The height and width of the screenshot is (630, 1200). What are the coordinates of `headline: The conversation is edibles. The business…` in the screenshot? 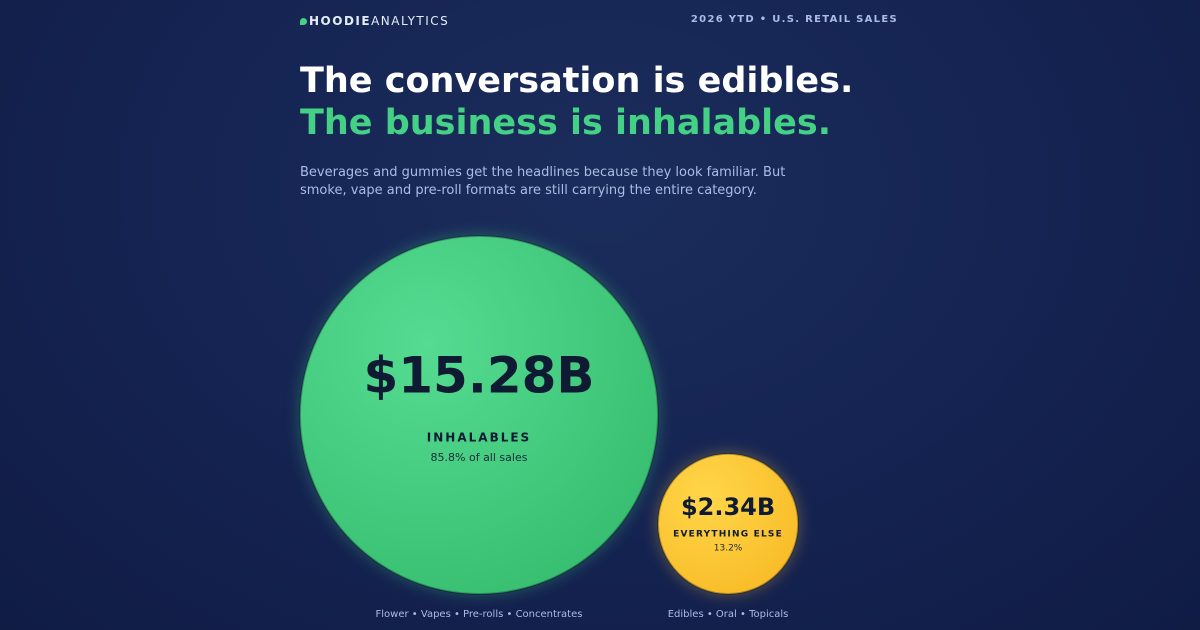 It's located at (576, 102).